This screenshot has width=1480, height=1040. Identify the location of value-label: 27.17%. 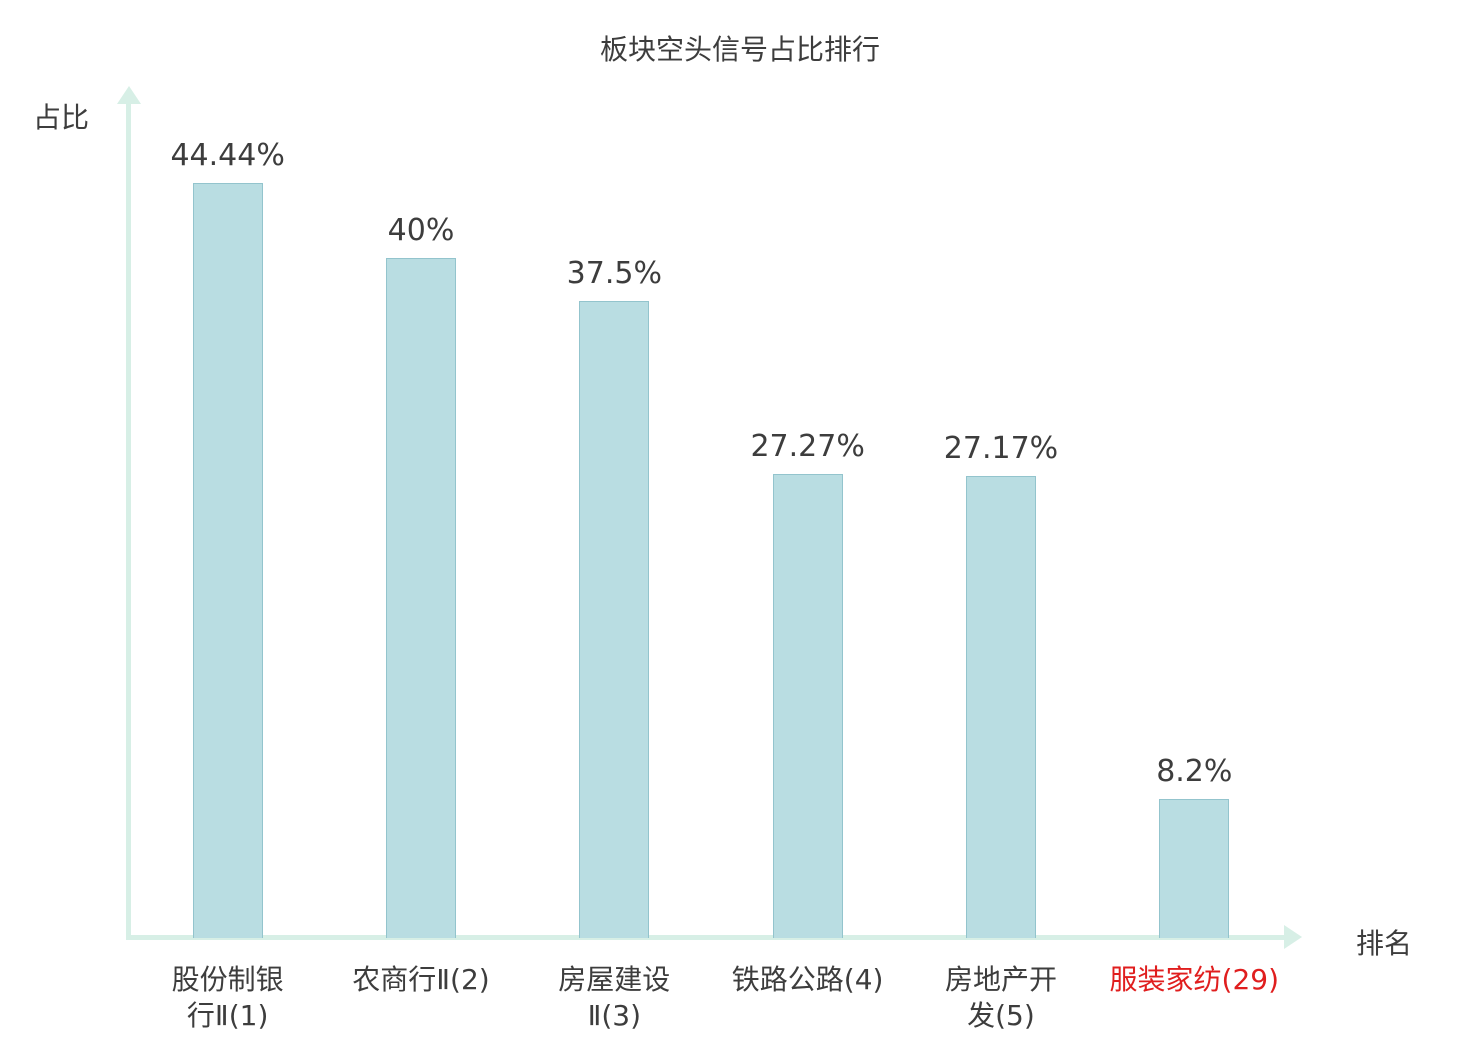
(1001, 449).